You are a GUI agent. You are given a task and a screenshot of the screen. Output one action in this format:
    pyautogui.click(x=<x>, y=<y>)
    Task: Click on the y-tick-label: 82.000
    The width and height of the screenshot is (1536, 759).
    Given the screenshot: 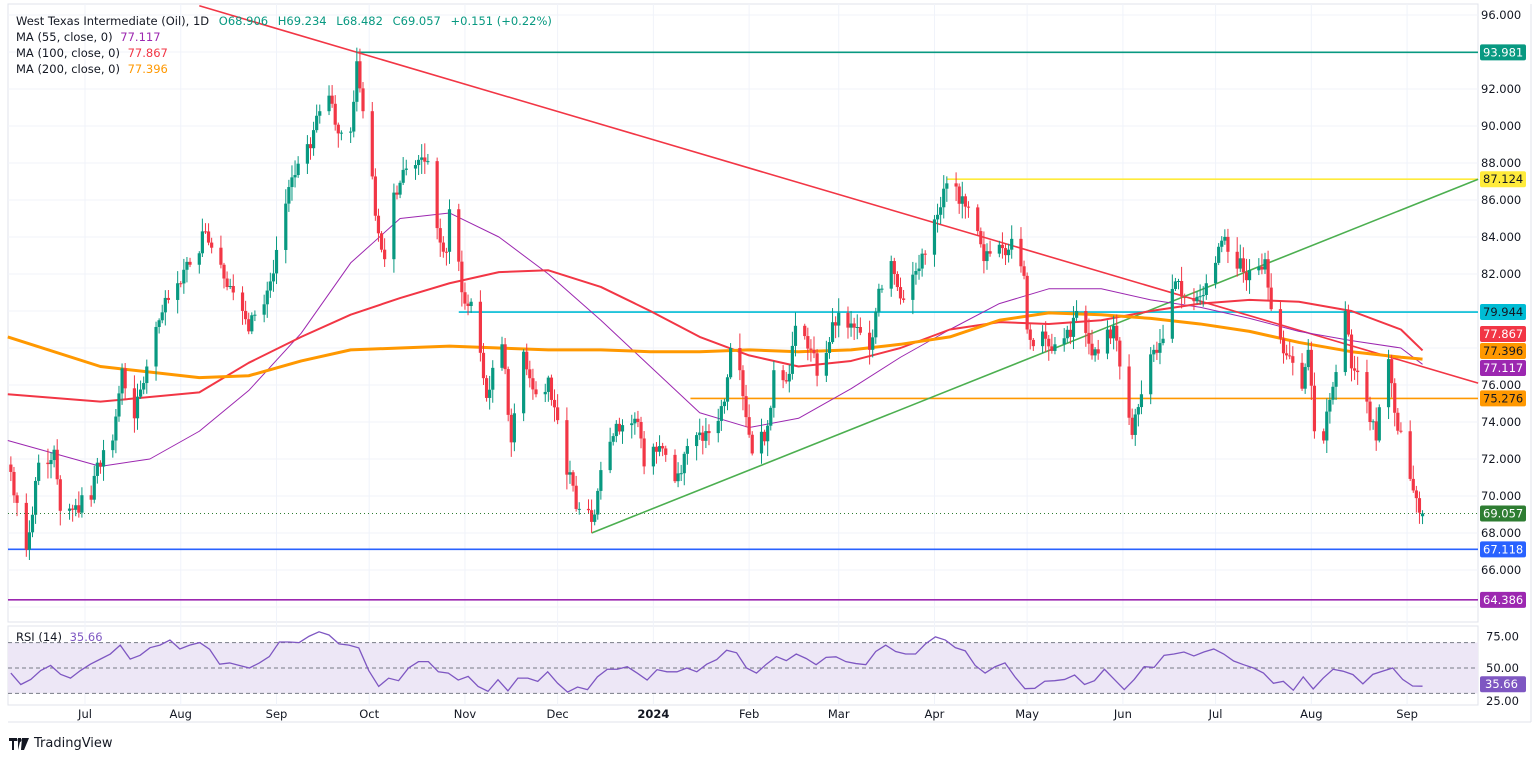 What is the action you would take?
    pyautogui.click(x=1501, y=274)
    